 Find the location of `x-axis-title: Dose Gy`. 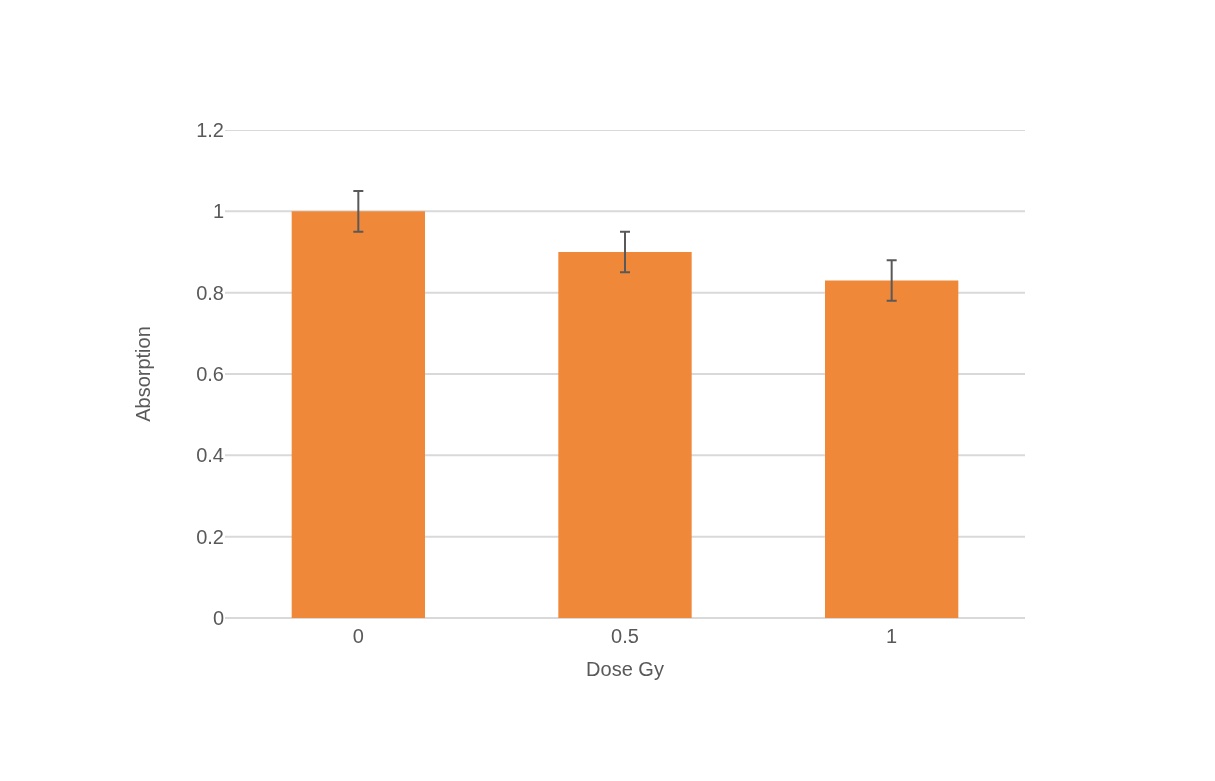

x-axis-title: Dose Gy is located at coordinates (625, 668).